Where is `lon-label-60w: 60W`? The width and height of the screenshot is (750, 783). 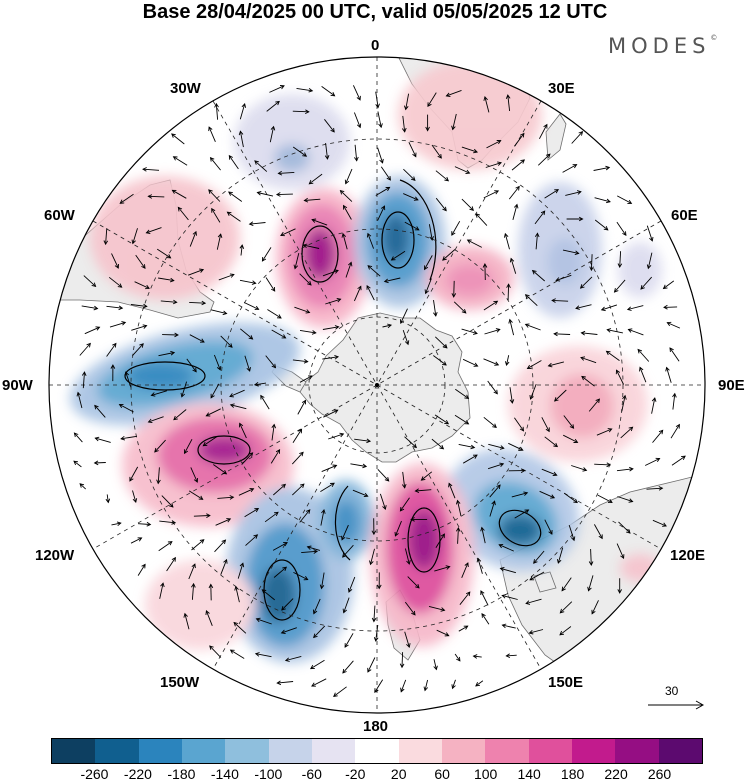 lon-label-60w: 60W is located at coordinates (59, 215).